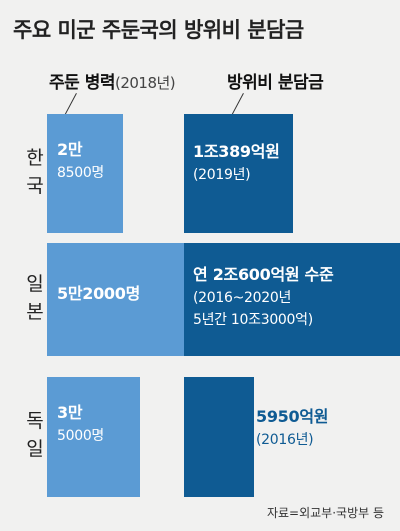 Image resolution: width=400 pixels, height=531 pixels. Describe the element at coordinates (292, 428) in the screenshot. I see `cost-label: 5950억원 (2016년)` at that location.